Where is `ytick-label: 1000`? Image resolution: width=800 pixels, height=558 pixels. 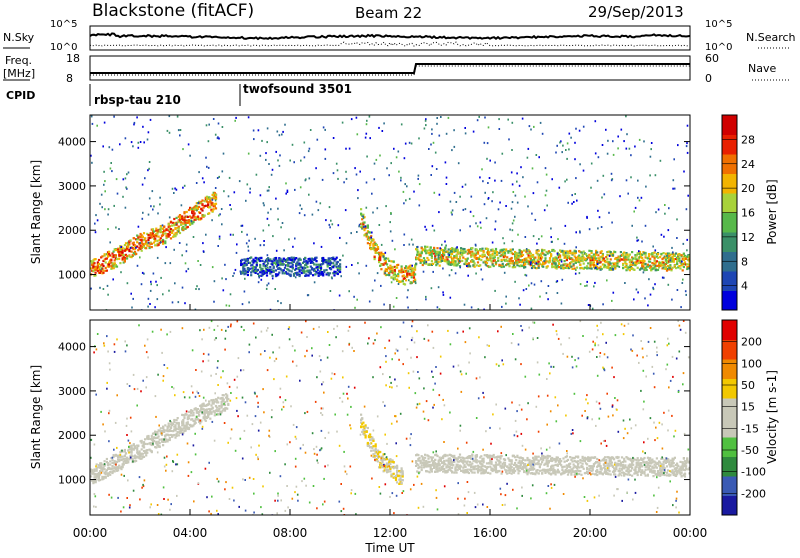 ytick-label: 1000 is located at coordinates (72, 275).